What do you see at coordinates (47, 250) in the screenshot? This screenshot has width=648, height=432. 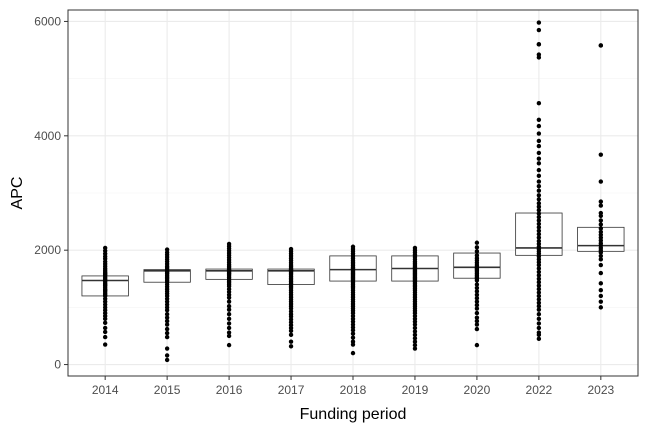 I see `y-tick-label: 2000` at bounding box center [47, 250].